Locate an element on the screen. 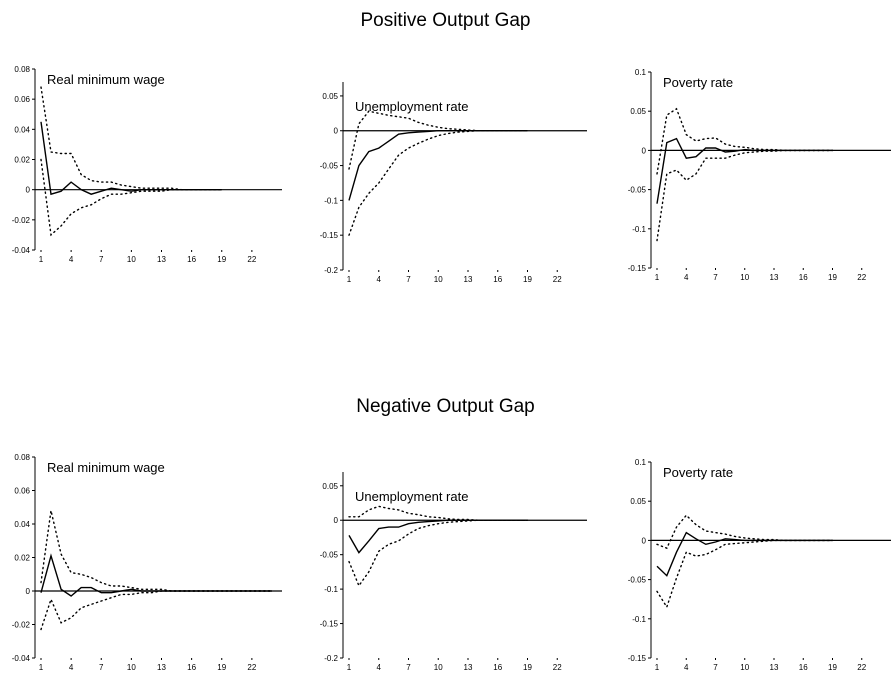 Image resolution: width=891 pixels, height=679 pixels. negative-gap-heading: Negative Output Gap is located at coordinates (445, 406).